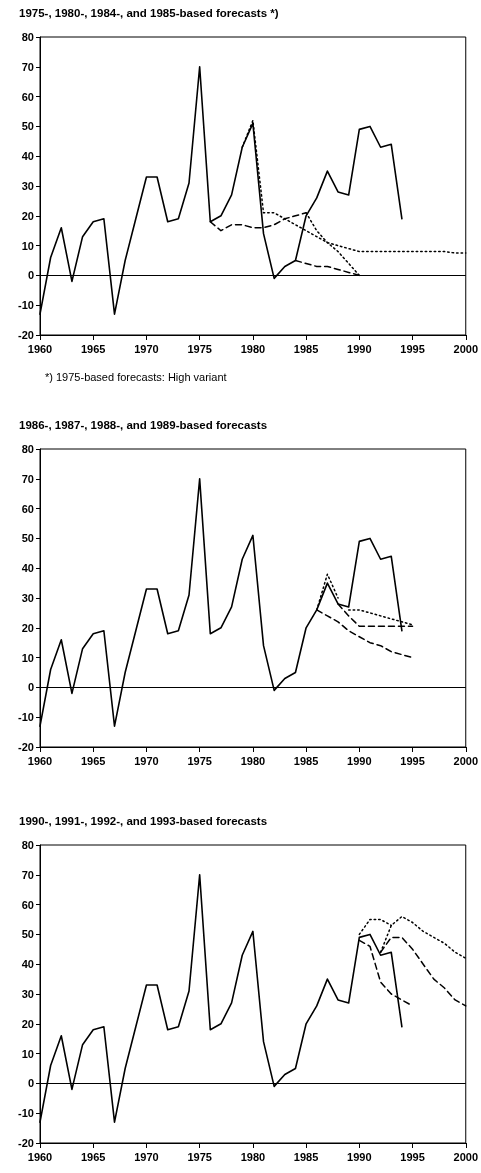  Describe the element at coordinates (143, 425) in the screenshot. I see `chart-title: 1986-, 1987-, 1988-, and 1989-based forecasts` at that location.